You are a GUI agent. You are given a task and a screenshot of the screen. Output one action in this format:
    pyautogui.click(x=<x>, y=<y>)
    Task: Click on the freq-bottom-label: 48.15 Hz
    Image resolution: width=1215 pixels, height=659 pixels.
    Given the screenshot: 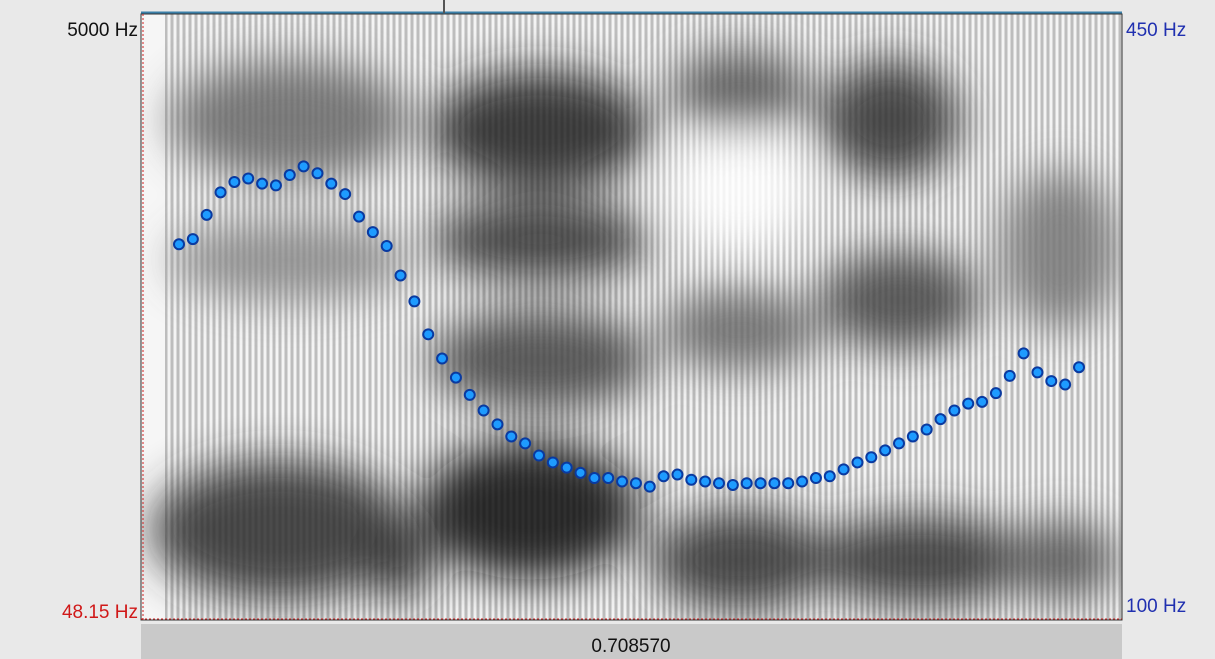 What is the action you would take?
    pyautogui.click(x=100, y=612)
    